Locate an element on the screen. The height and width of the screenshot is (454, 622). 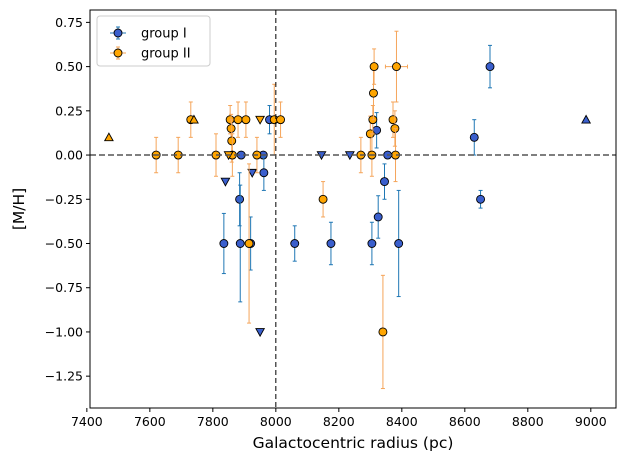
legend-label: group I is located at coordinates (164, 34).